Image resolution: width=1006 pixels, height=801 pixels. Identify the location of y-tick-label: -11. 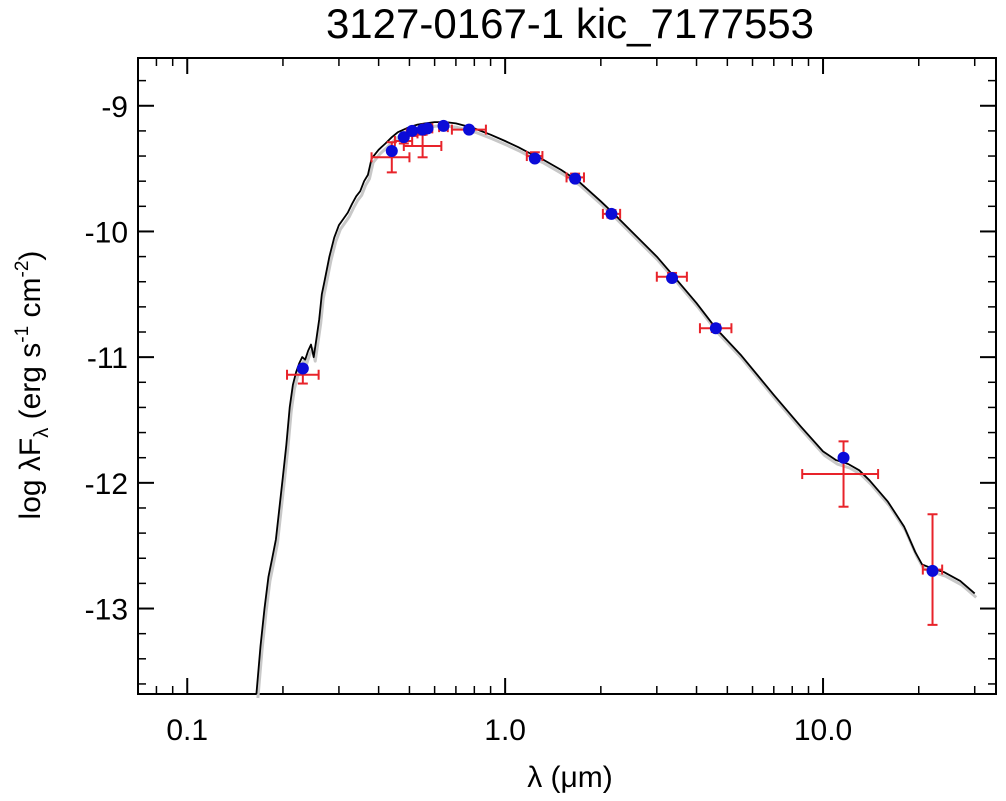
(107, 358).